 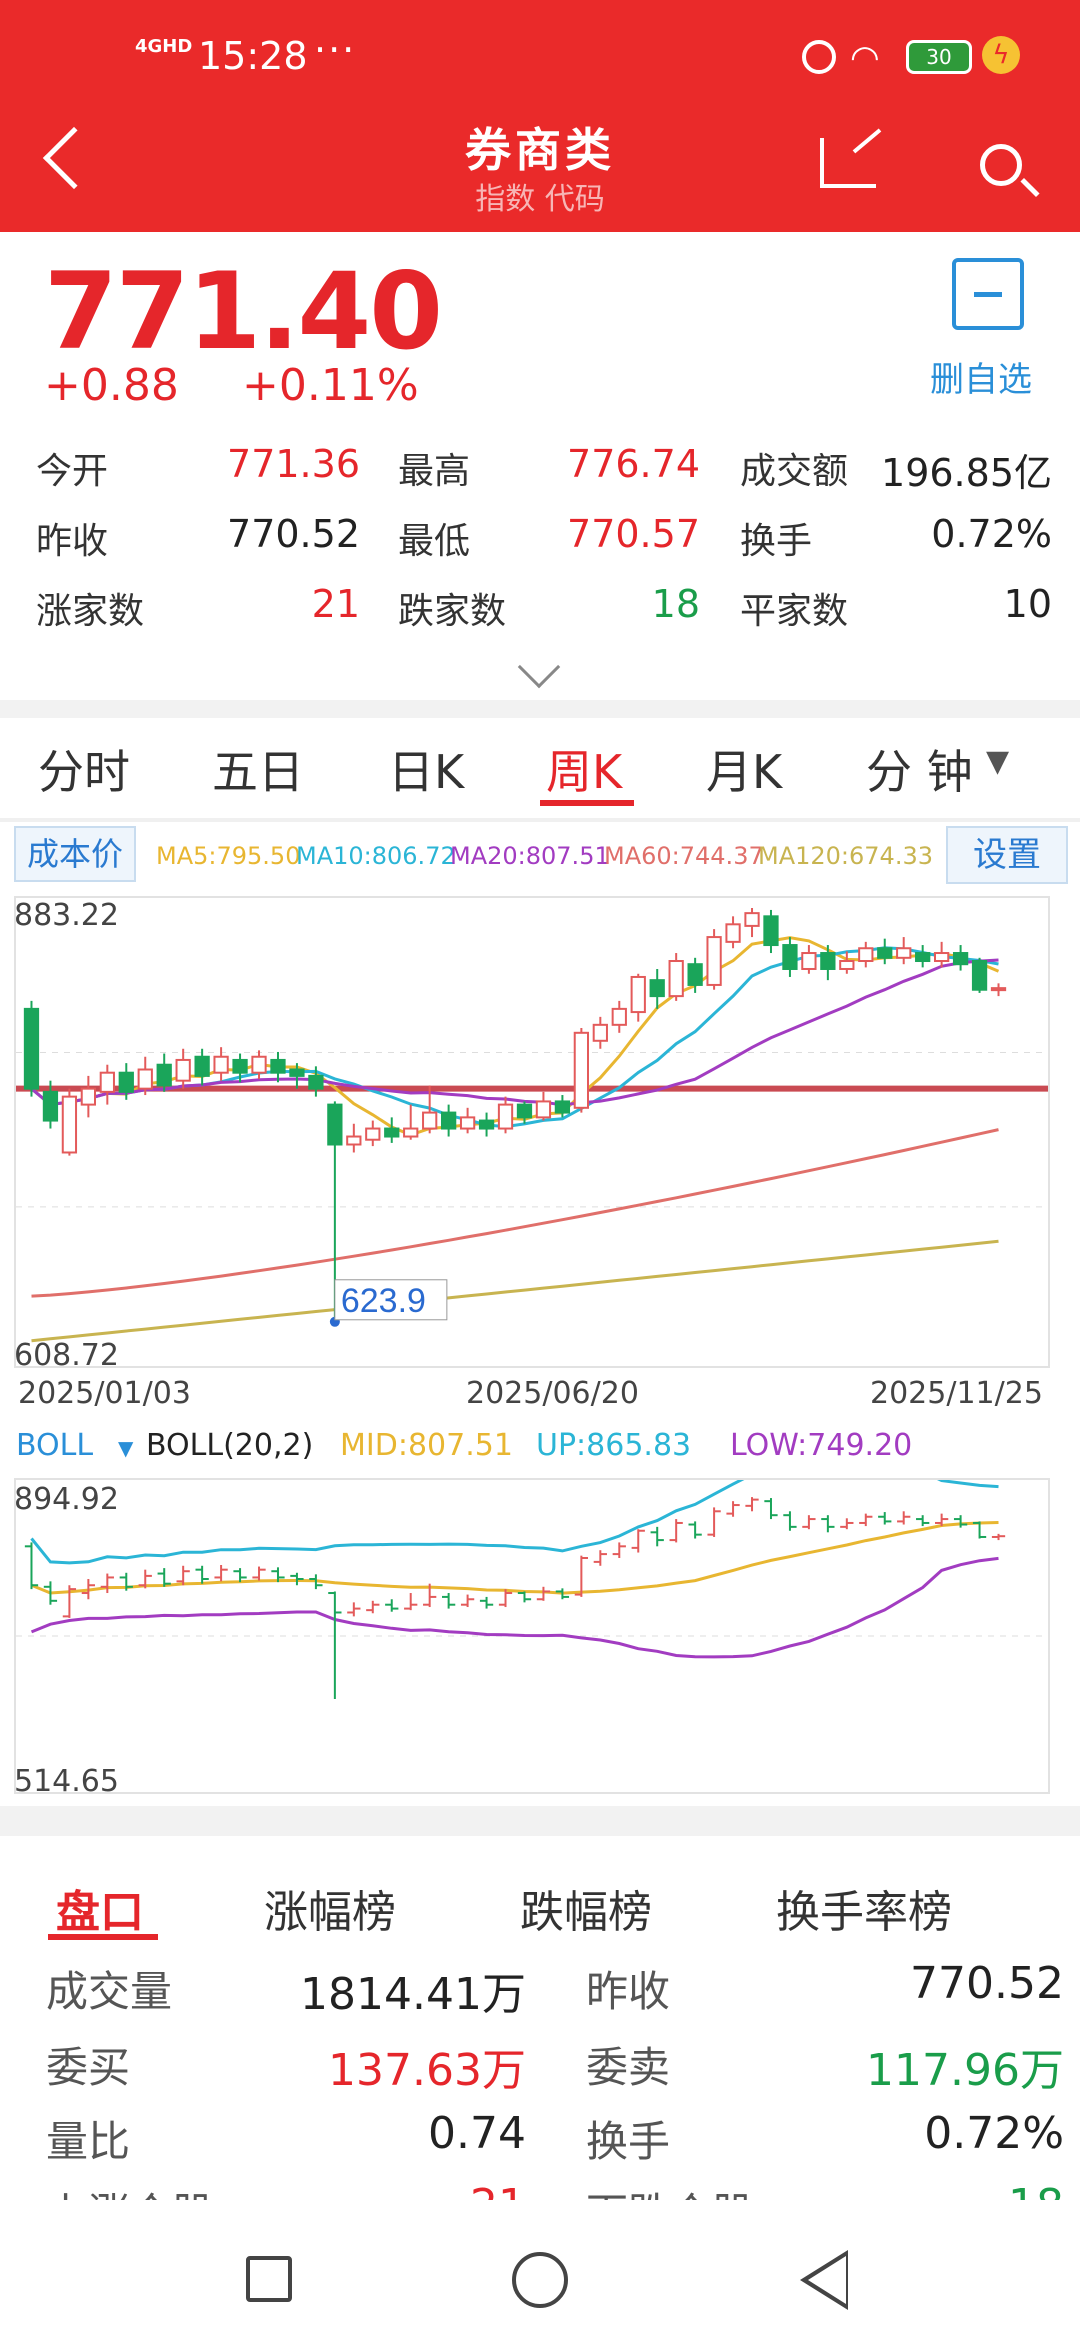 What do you see at coordinates (981, 380) in the screenshot?
I see `remove-watchlist-label: 删自选` at bounding box center [981, 380].